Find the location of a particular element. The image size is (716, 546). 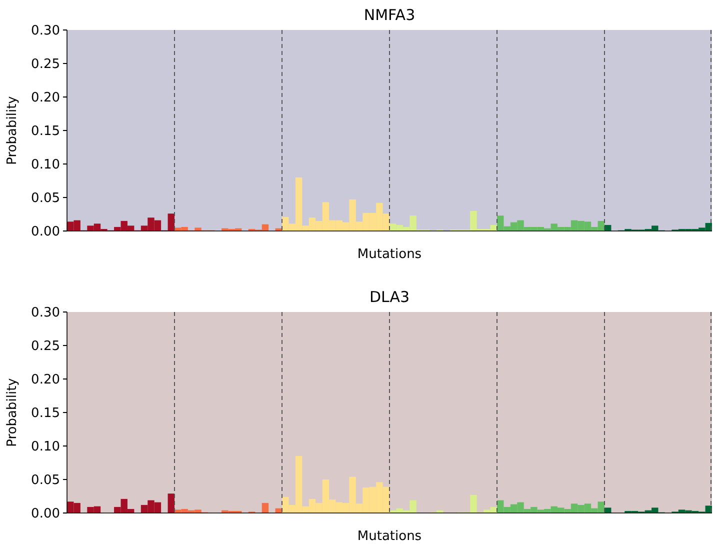

chart-title: DLA3 is located at coordinates (389, 297).